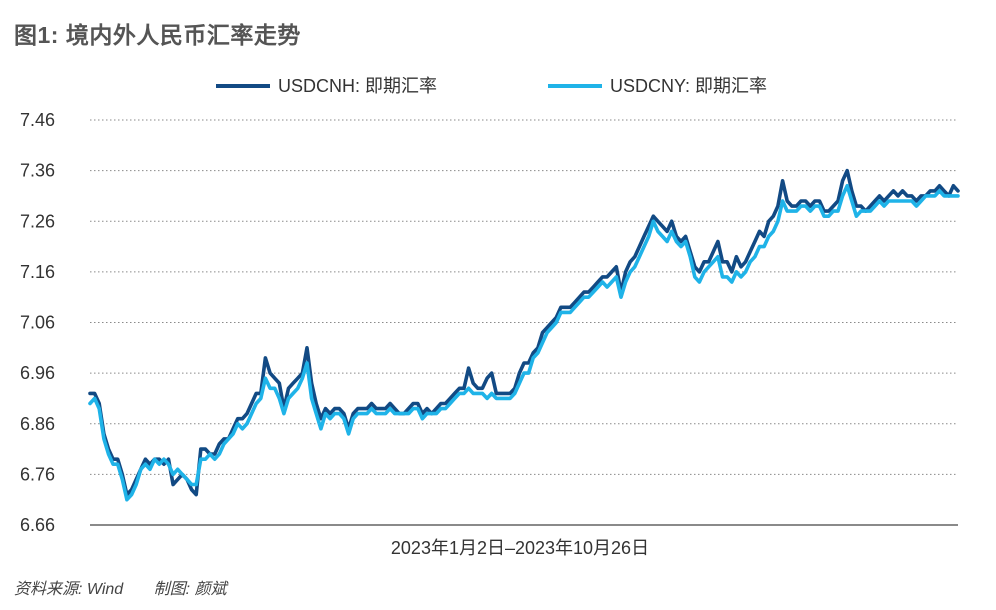 The height and width of the screenshot is (610, 996). Describe the element at coordinates (520, 548) in the screenshot. I see `x-axis-label: 2023年1月2日–2023年10月26日` at that location.